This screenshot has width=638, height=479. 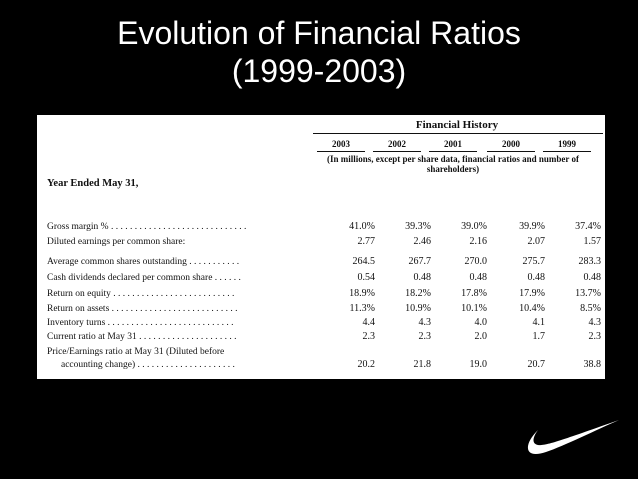 I want to click on table-cell: 18.2%, so click(x=418, y=293).